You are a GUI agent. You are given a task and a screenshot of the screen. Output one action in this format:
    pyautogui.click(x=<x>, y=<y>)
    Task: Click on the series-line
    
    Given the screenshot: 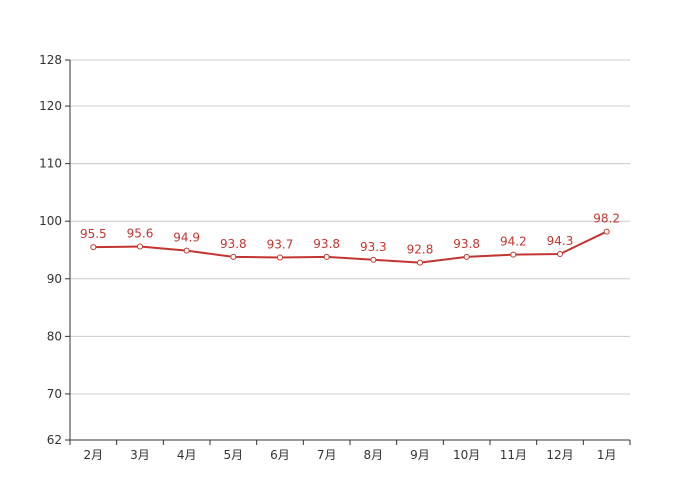 What is the action you would take?
    pyautogui.click(x=350, y=247)
    